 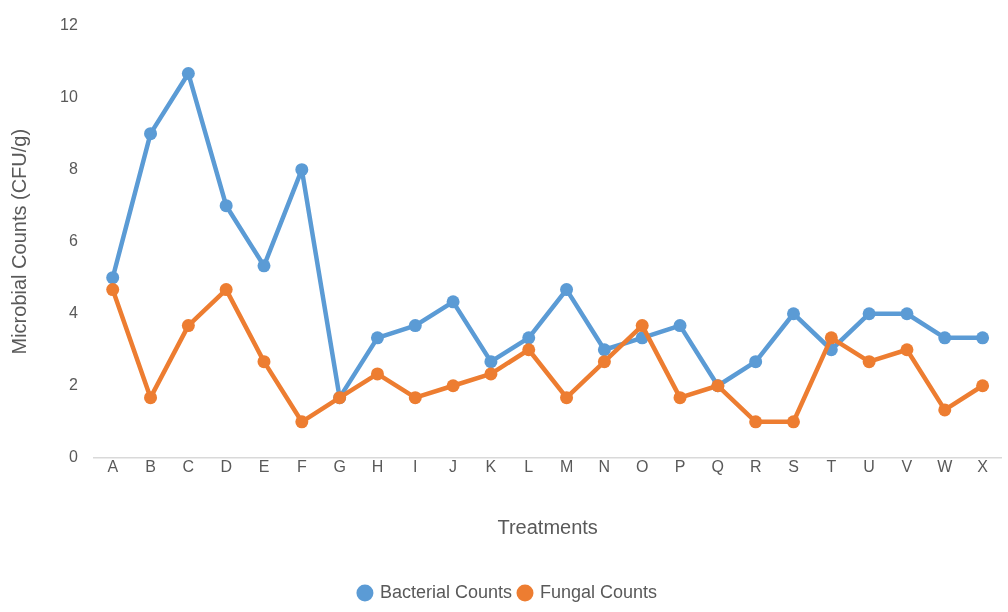 I want to click on x-tick-label: A, so click(x=113, y=466).